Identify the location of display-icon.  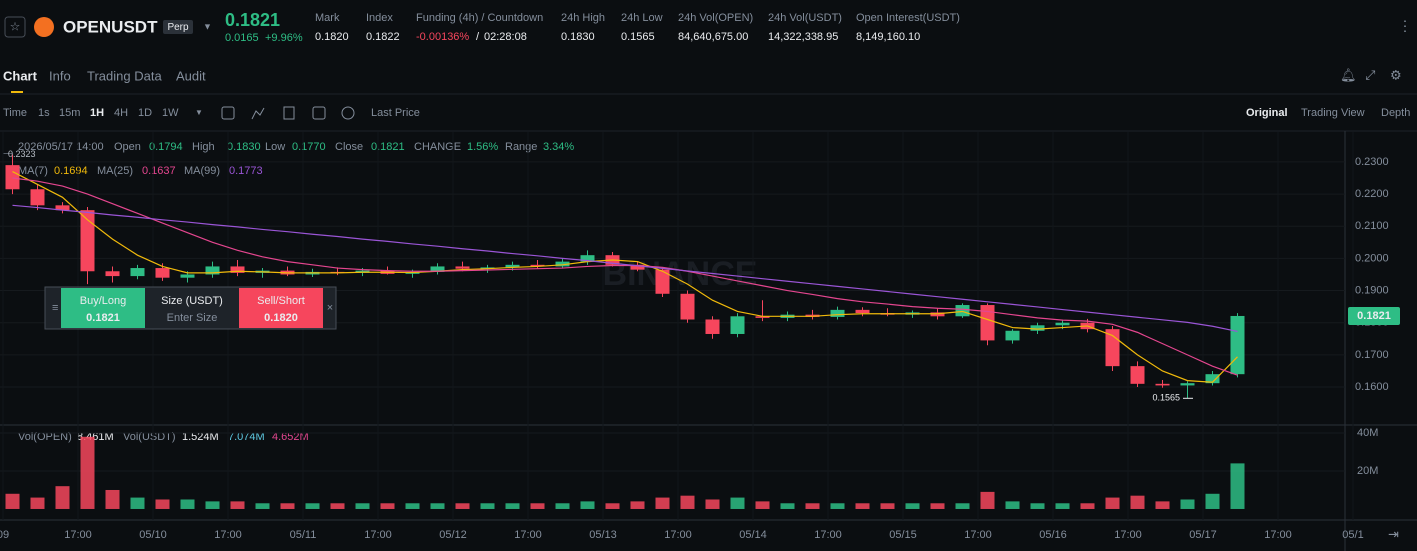
(348, 113).